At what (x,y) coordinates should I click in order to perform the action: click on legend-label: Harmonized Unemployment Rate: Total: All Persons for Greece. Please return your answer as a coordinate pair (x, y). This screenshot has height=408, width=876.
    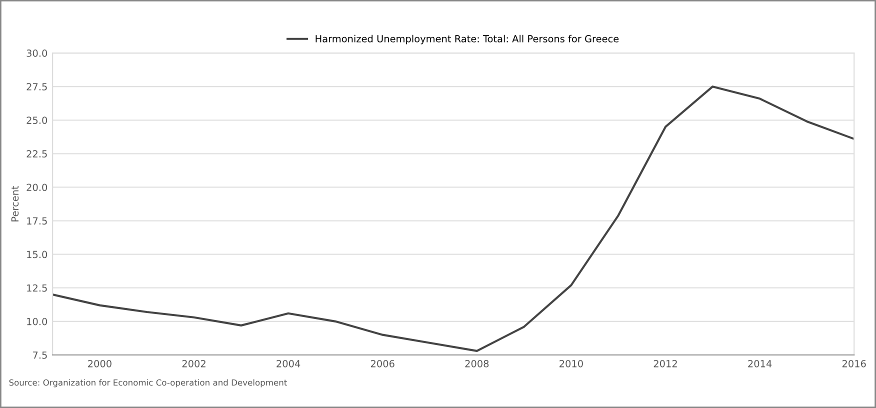
    Looking at the image, I should click on (467, 39).